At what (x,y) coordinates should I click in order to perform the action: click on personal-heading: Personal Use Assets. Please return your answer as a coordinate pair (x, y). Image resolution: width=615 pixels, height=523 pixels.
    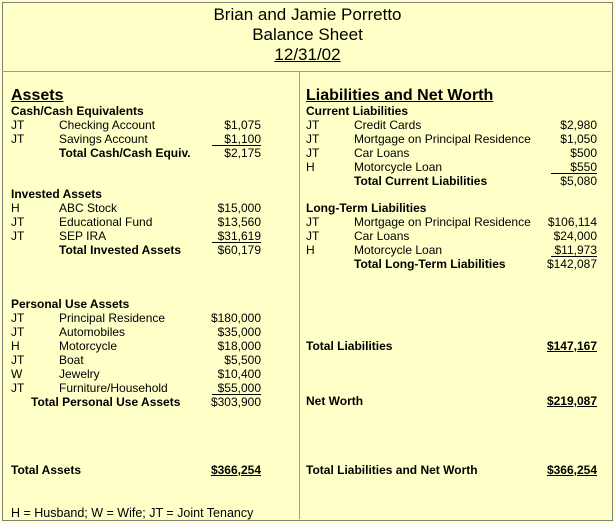
    Looking at the image, I should click on (70, 304).